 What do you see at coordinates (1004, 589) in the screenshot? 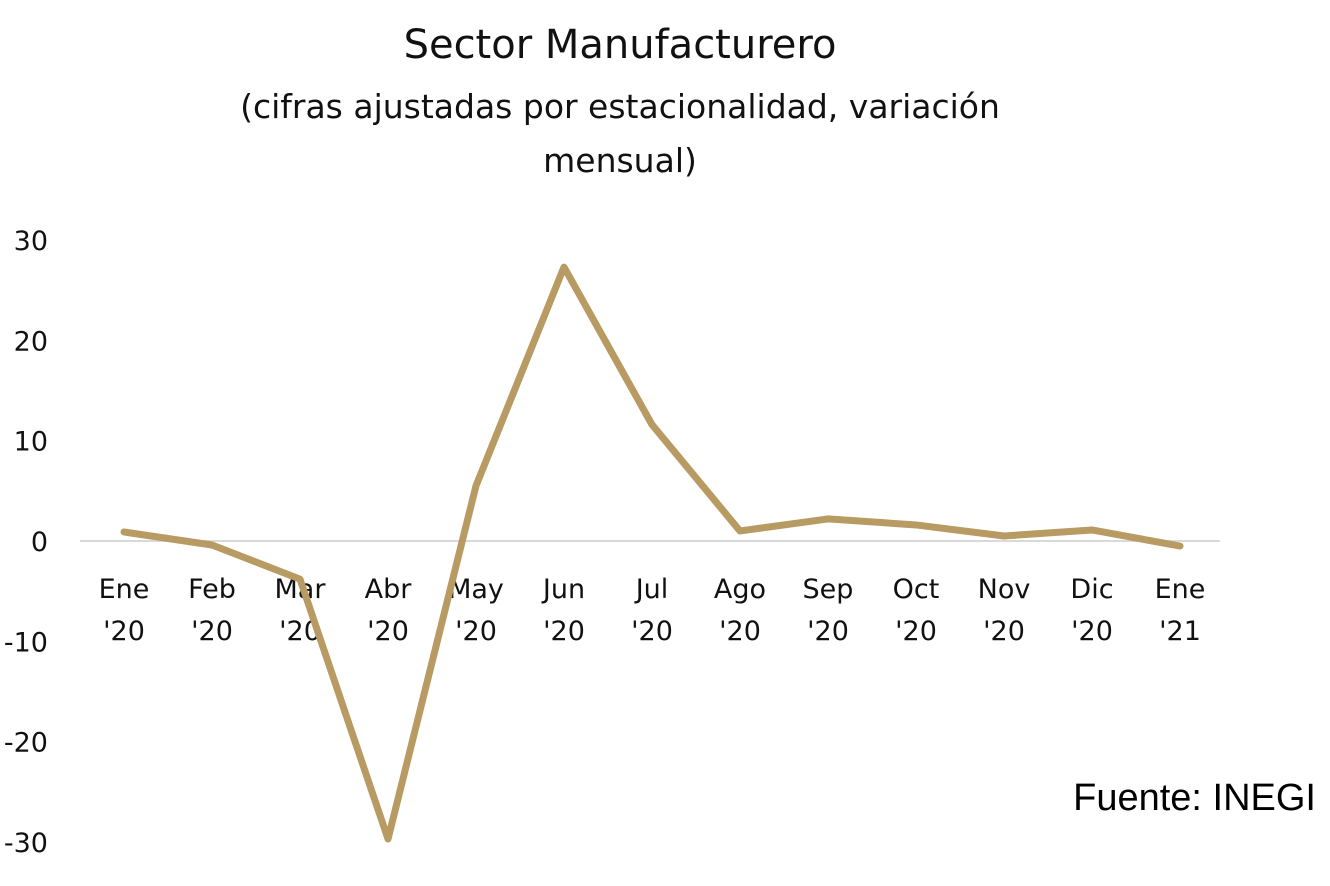
I see `x-tick-month: Nov` at bounding box center [1004, 589].